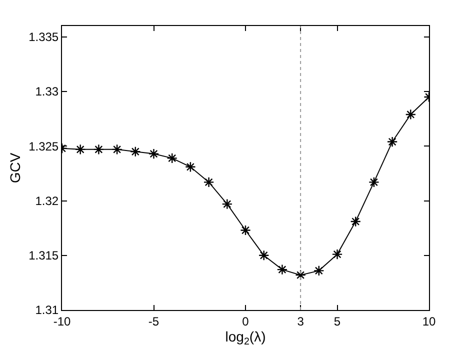 The height and width of the screenshot is (355, 474). What do you see at coordinates (47, 201) in the screenshot?
I see `y-tick-label: 1.32` at bounding box center [47, 201].